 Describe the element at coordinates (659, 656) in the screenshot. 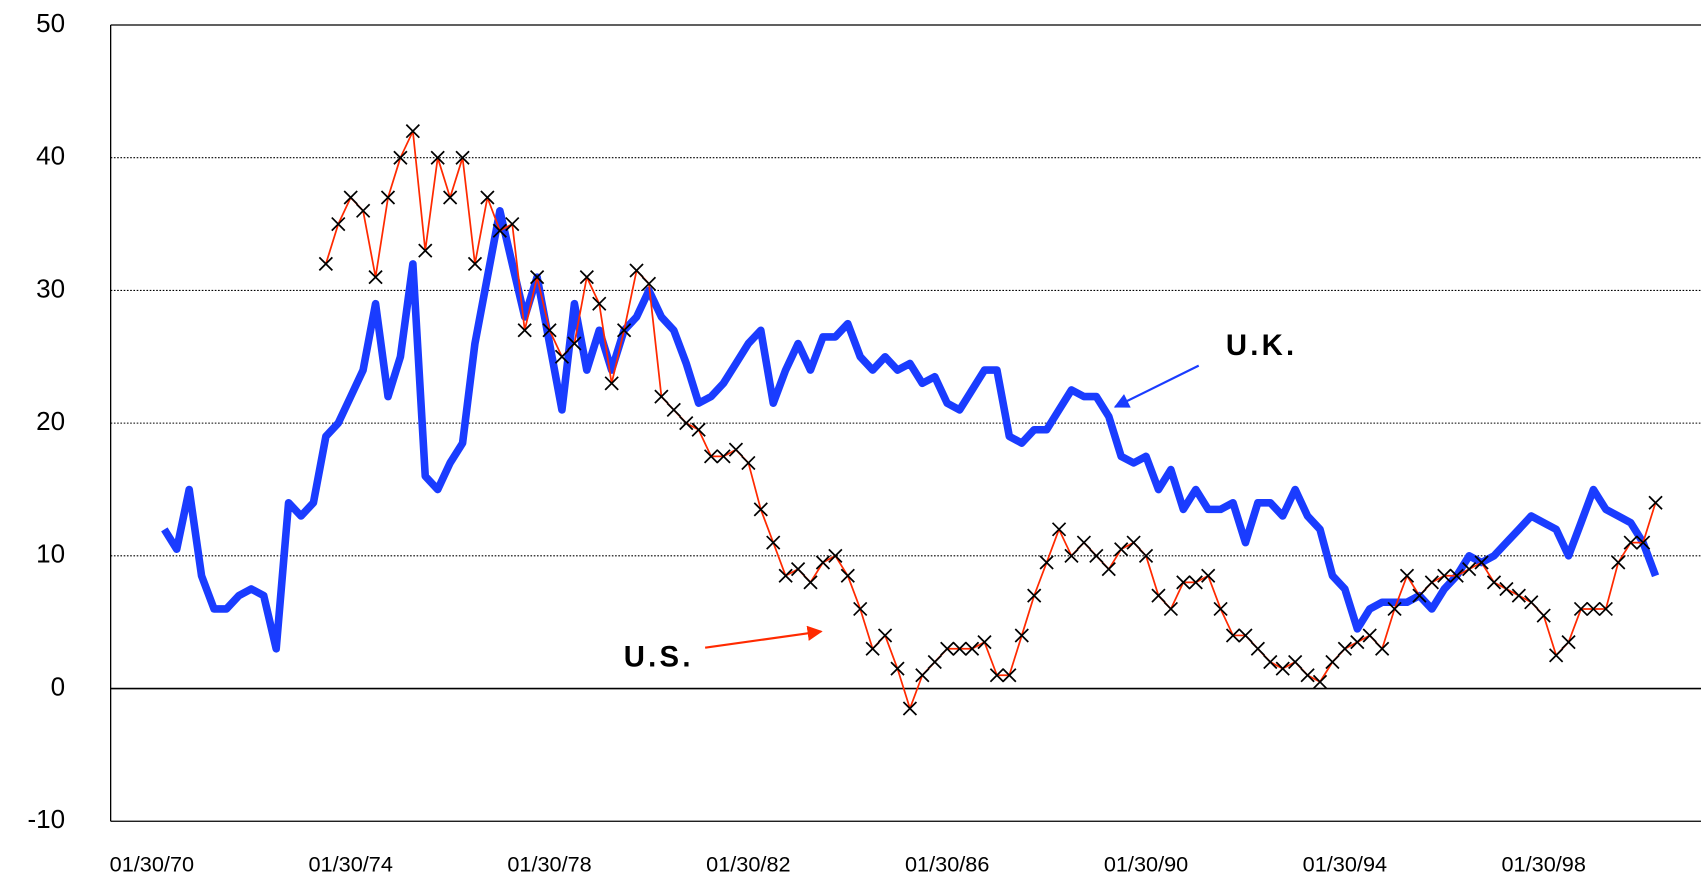

I see `annotation: U.S.` at that location.